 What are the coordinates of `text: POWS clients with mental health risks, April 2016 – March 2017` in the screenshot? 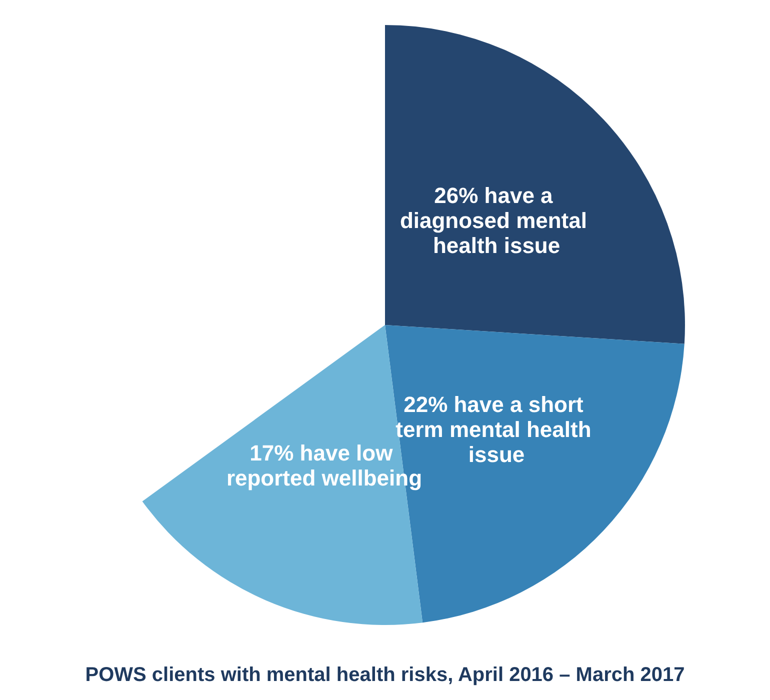 It's located at (385, 675).